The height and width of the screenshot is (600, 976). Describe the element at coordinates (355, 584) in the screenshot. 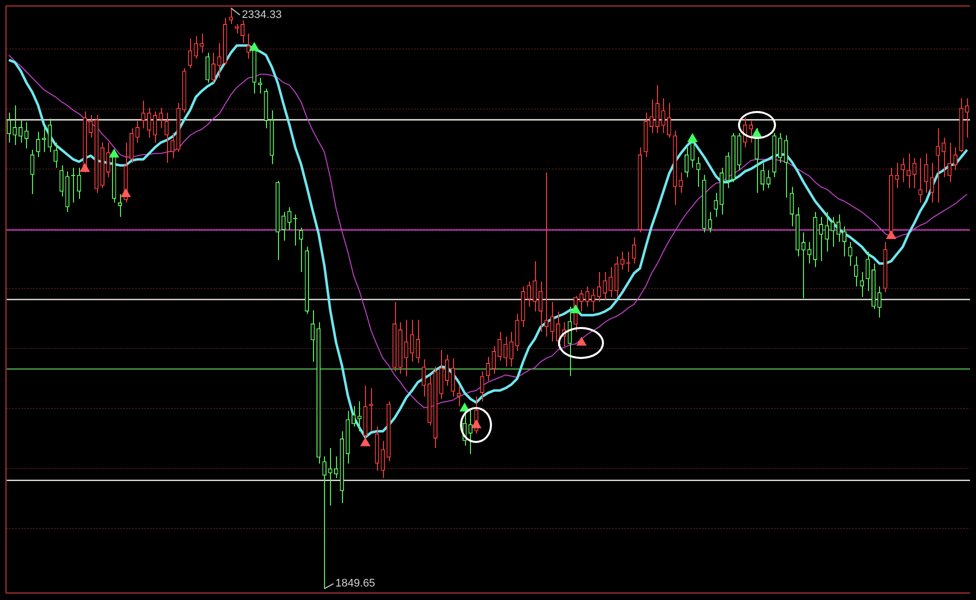

I see `annotation: 1849.65` at that location.